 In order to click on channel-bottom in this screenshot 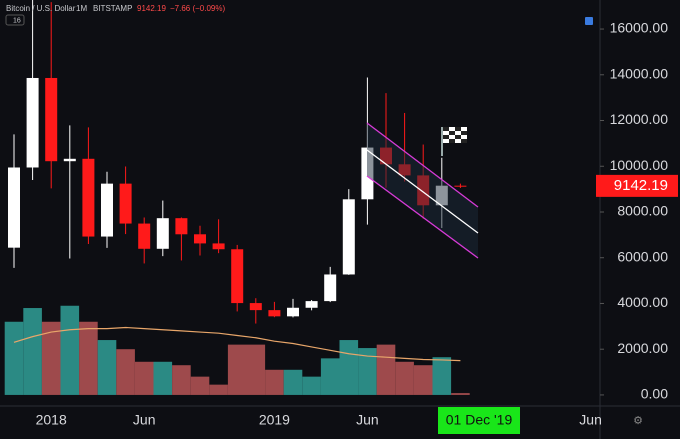, I will do `click(422, 217)`.